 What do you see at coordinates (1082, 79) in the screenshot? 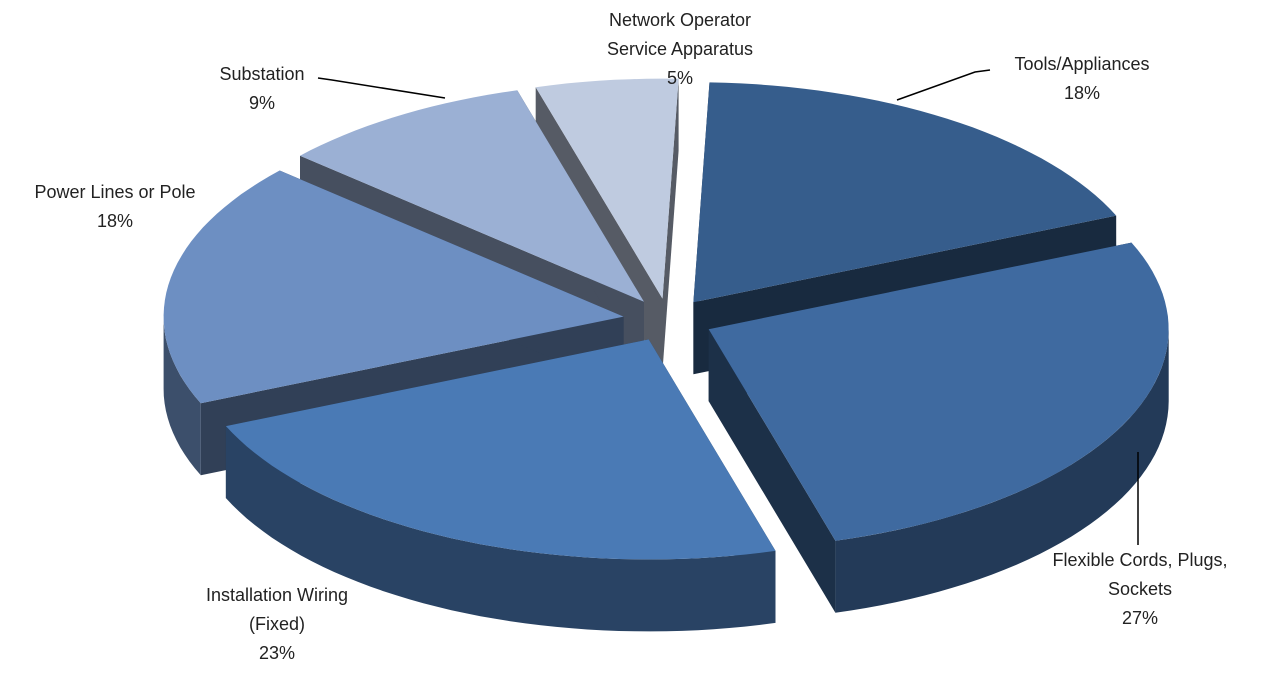
I see `slice-label: Tools/Appliances 18%` at bounding box center [1082, 79].